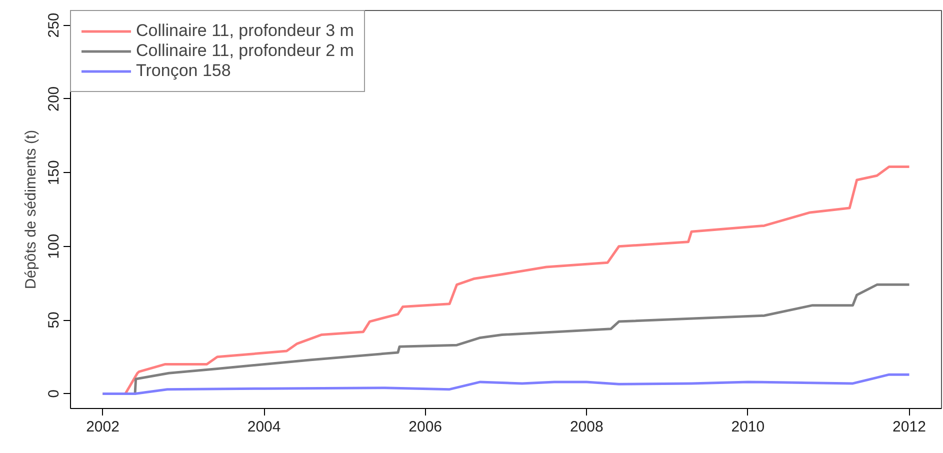  What do you see at coordinates (54, 99) in the screenshot?
I see `y-tick-label: 200` at bounding box center [54, 99].